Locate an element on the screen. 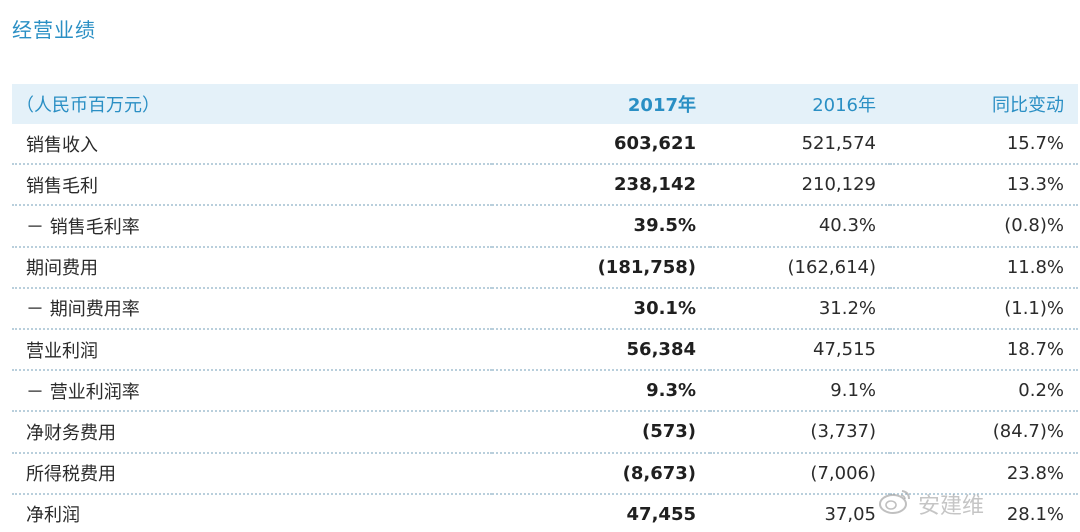  header-row: （人民币百万元） 2017年 2016年 同比变动 is located at coordinates (545, 104).